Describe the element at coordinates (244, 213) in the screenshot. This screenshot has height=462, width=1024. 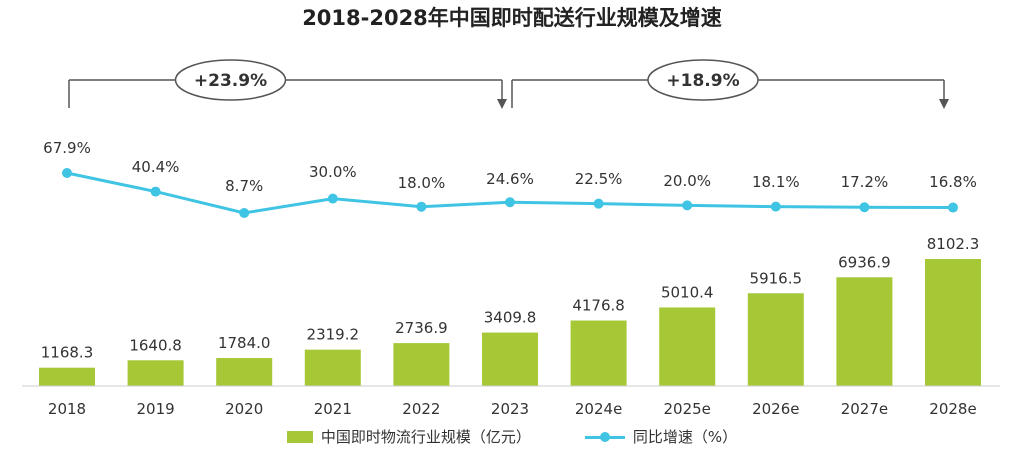
I see `growth-point-2020` at that location.